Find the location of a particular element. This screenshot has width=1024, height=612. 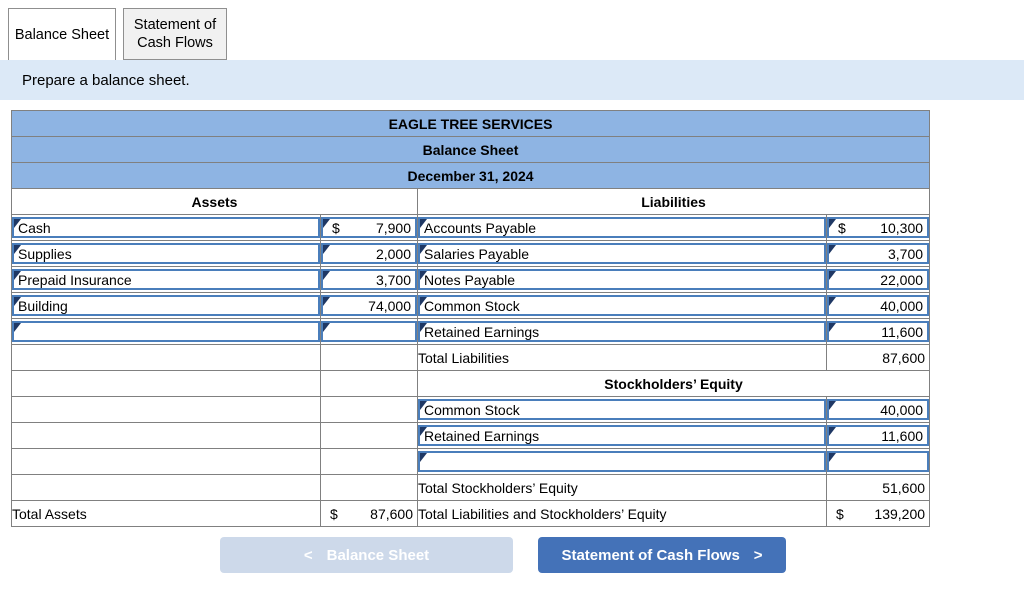

tab-statement-of-cash-flows-label: Statement of Cash Flows is located at coordinates (175, 33).